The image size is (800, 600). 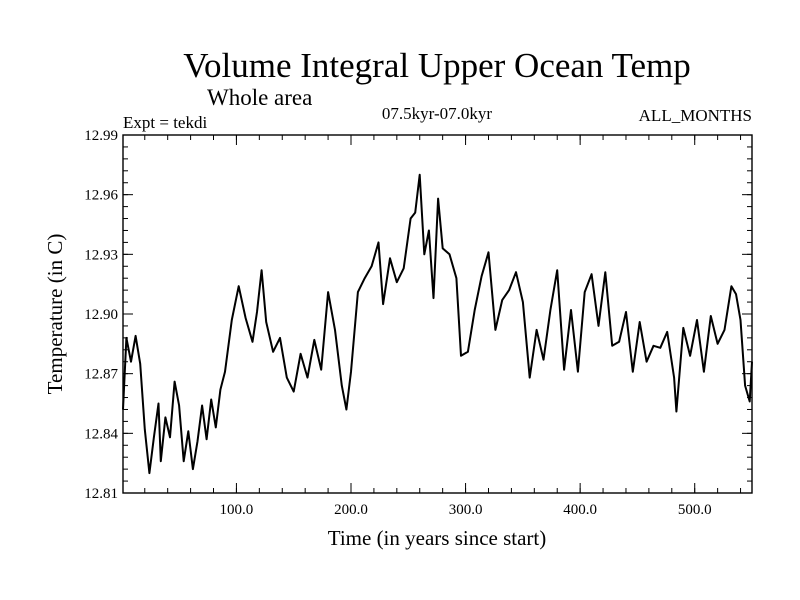 I want to click on chart-title: Volume Integral Upper Ocean Temp, so click(x=436, y=65).